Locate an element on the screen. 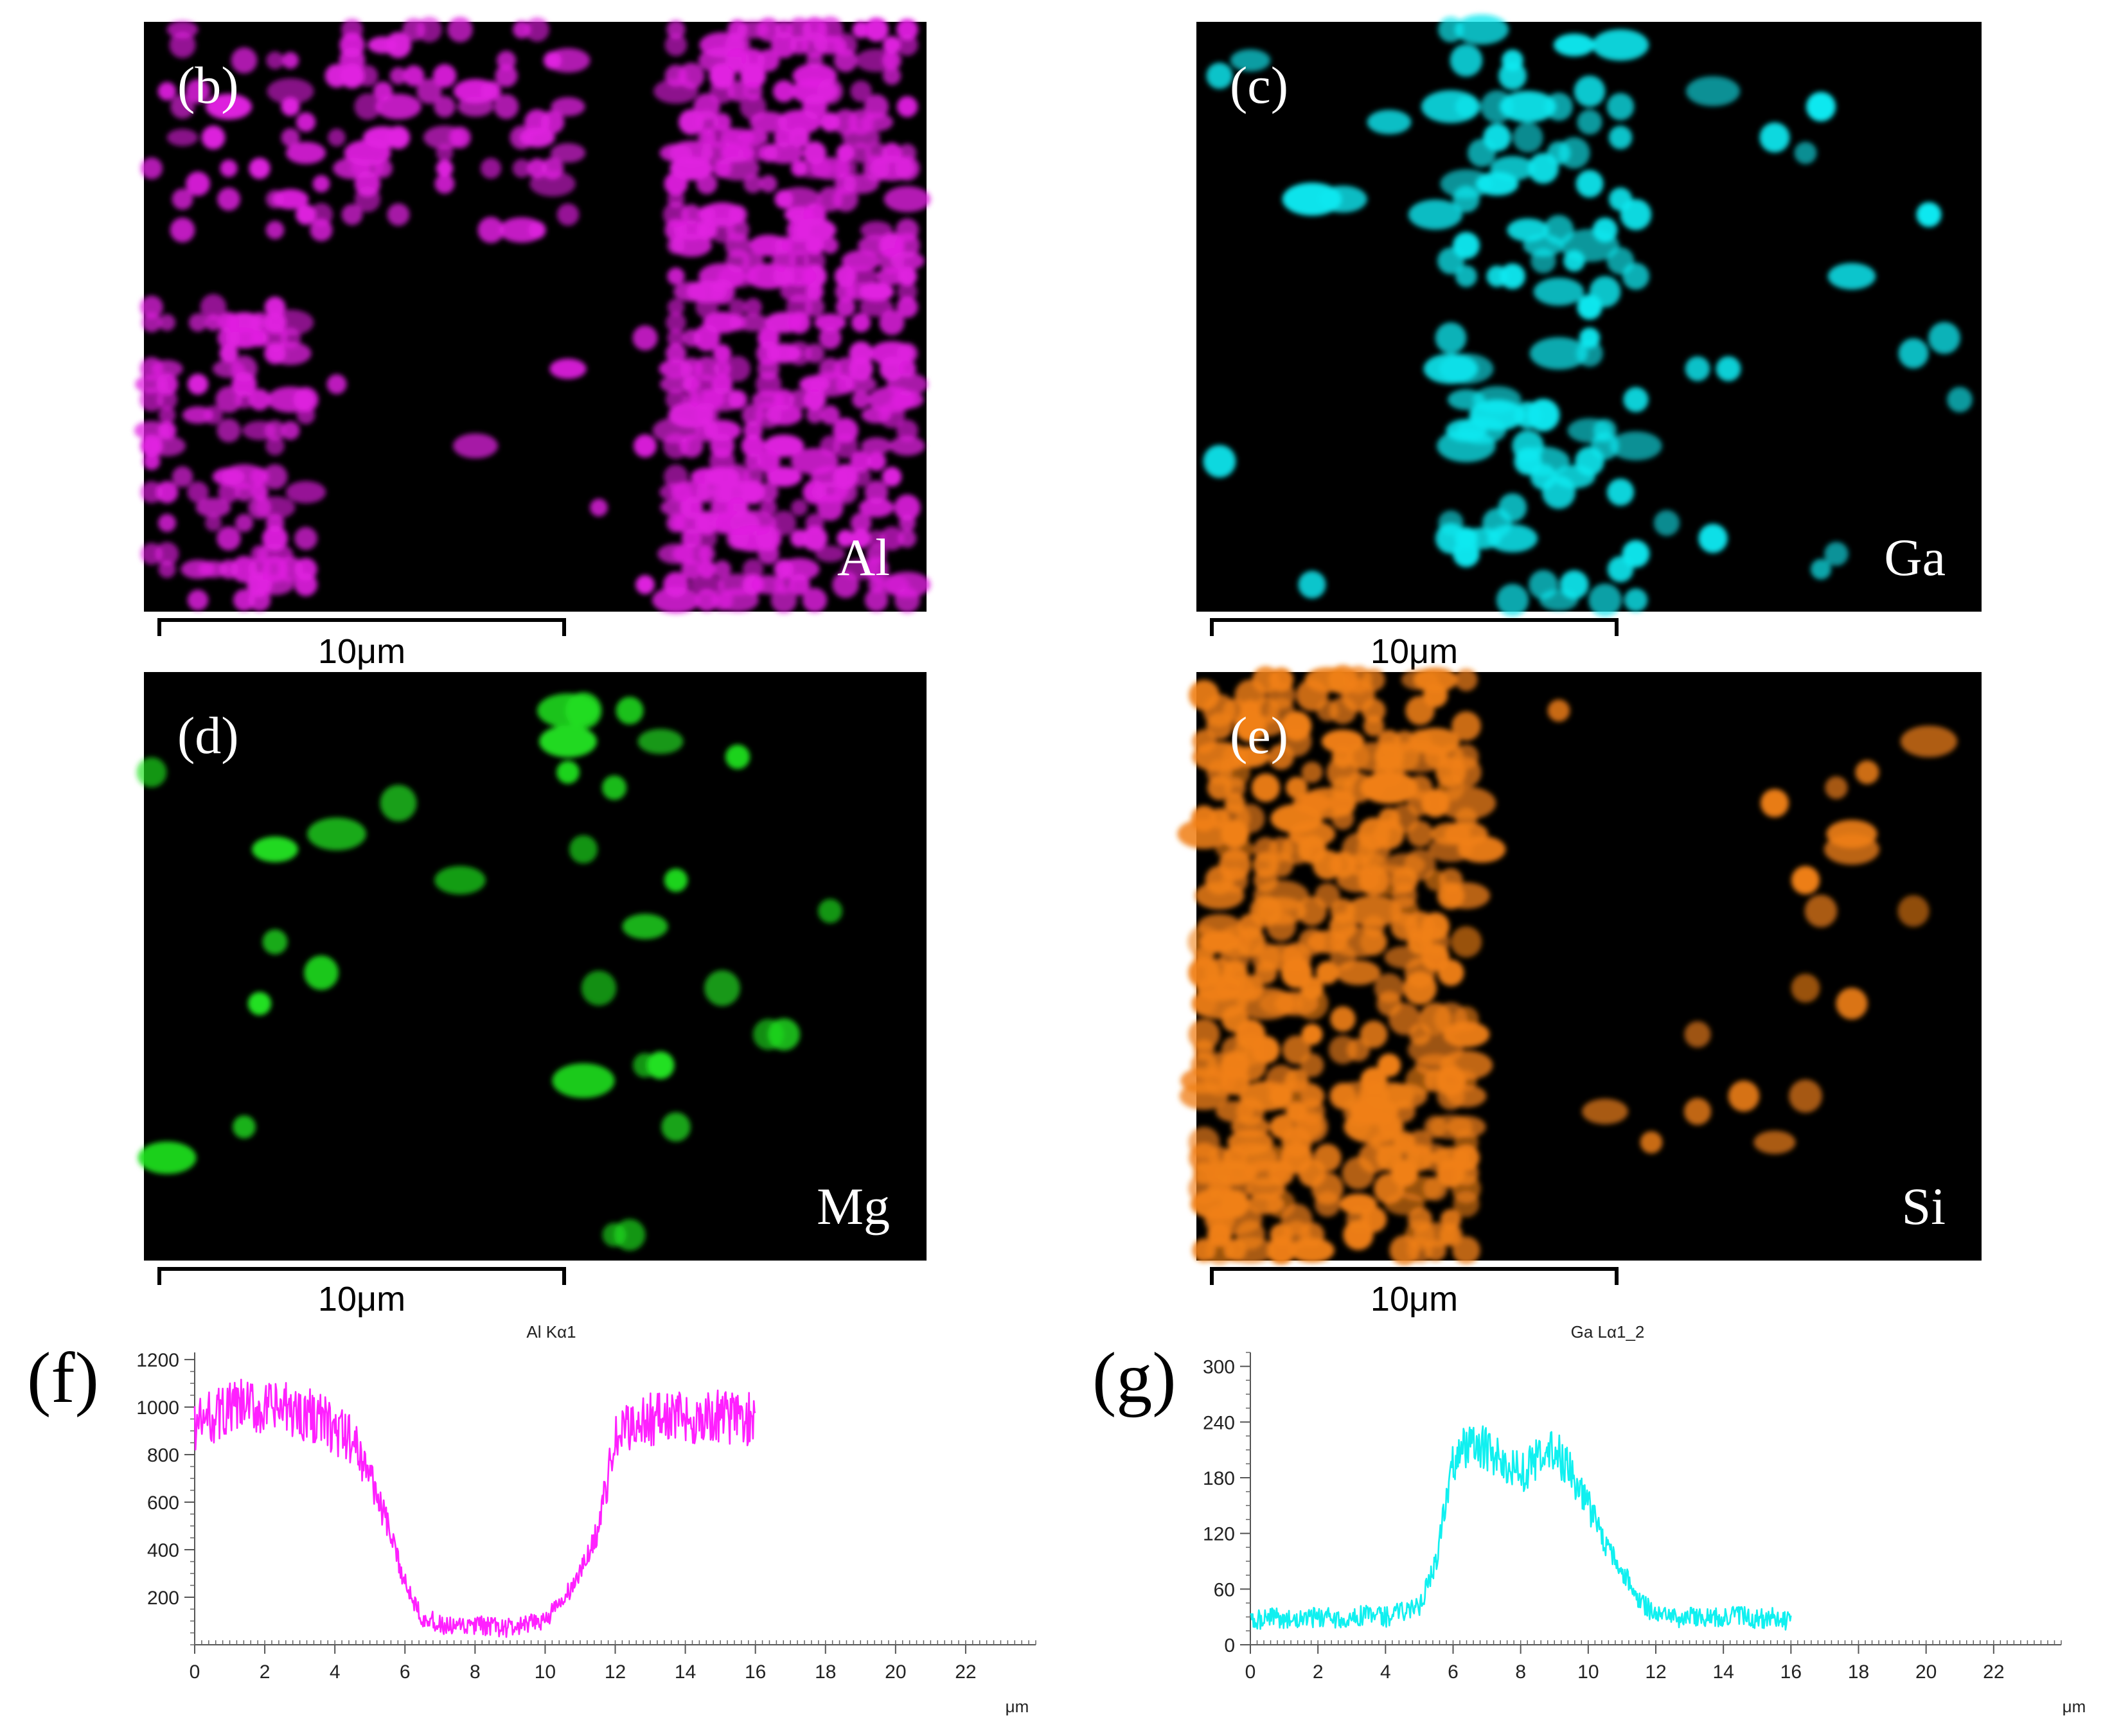  x-tick-label: 4 is located at coordinates (1386, 1672).